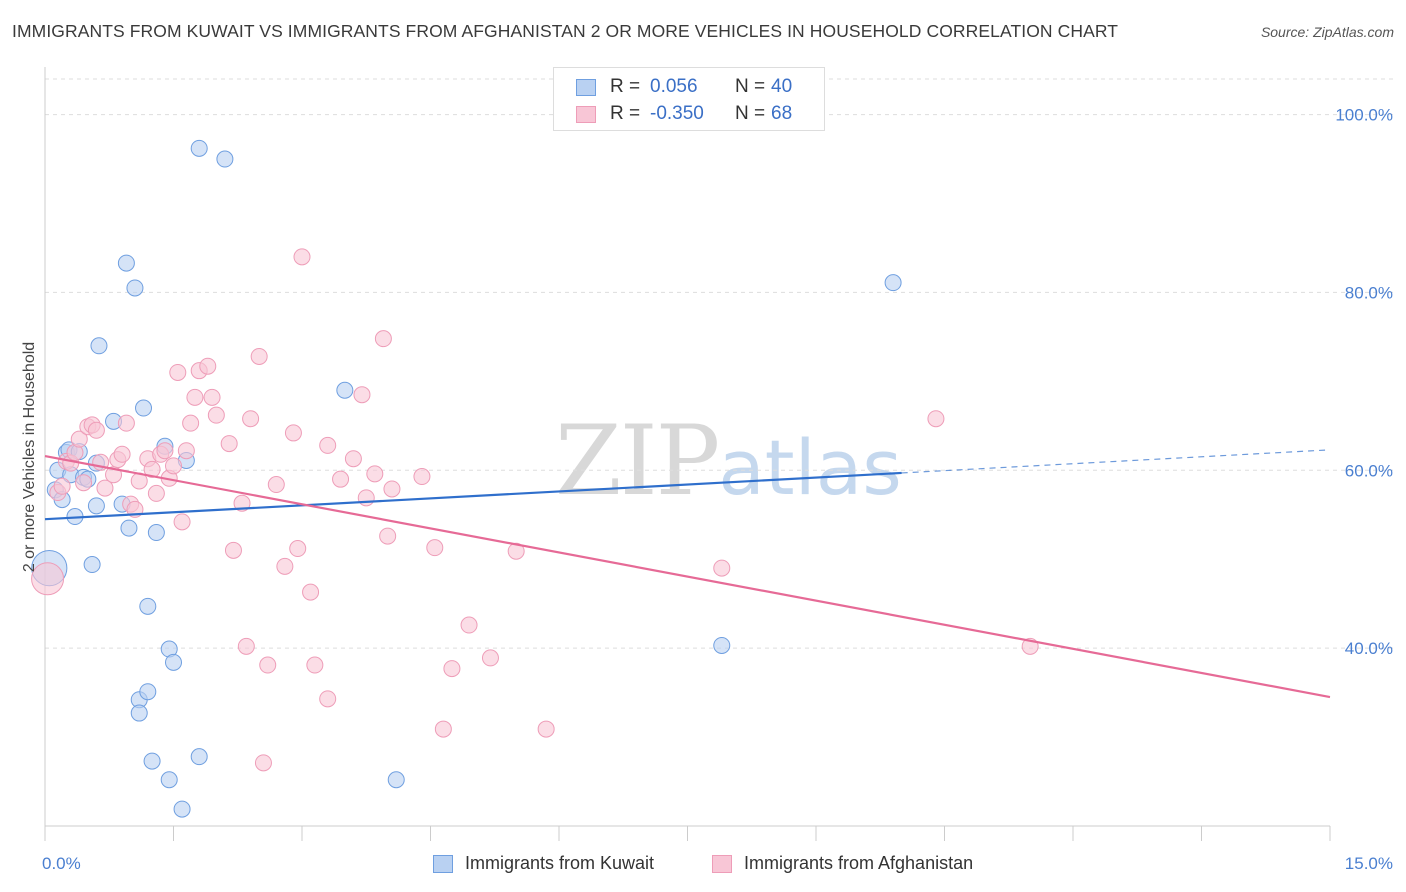 This screenshot has height=892, width=1406. I want to click on y-tick-label: 60.0%, so click(1369, 470).